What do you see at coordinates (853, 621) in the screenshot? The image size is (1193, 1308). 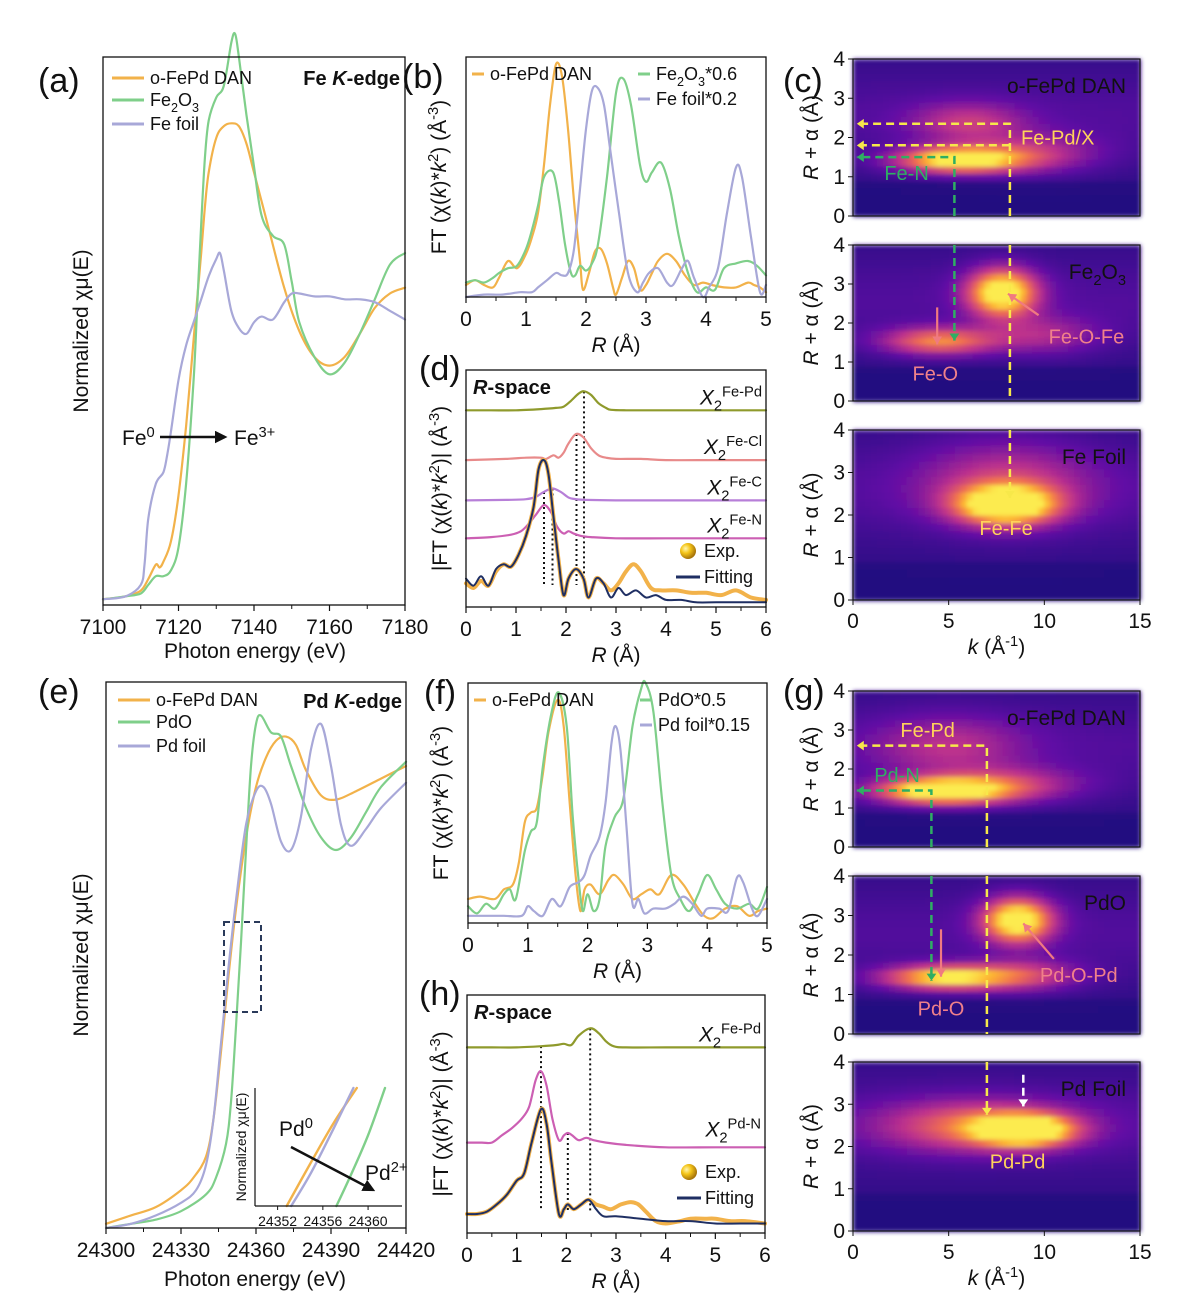 I see `x-tick-label: 0` at bounding box center [853, 621].